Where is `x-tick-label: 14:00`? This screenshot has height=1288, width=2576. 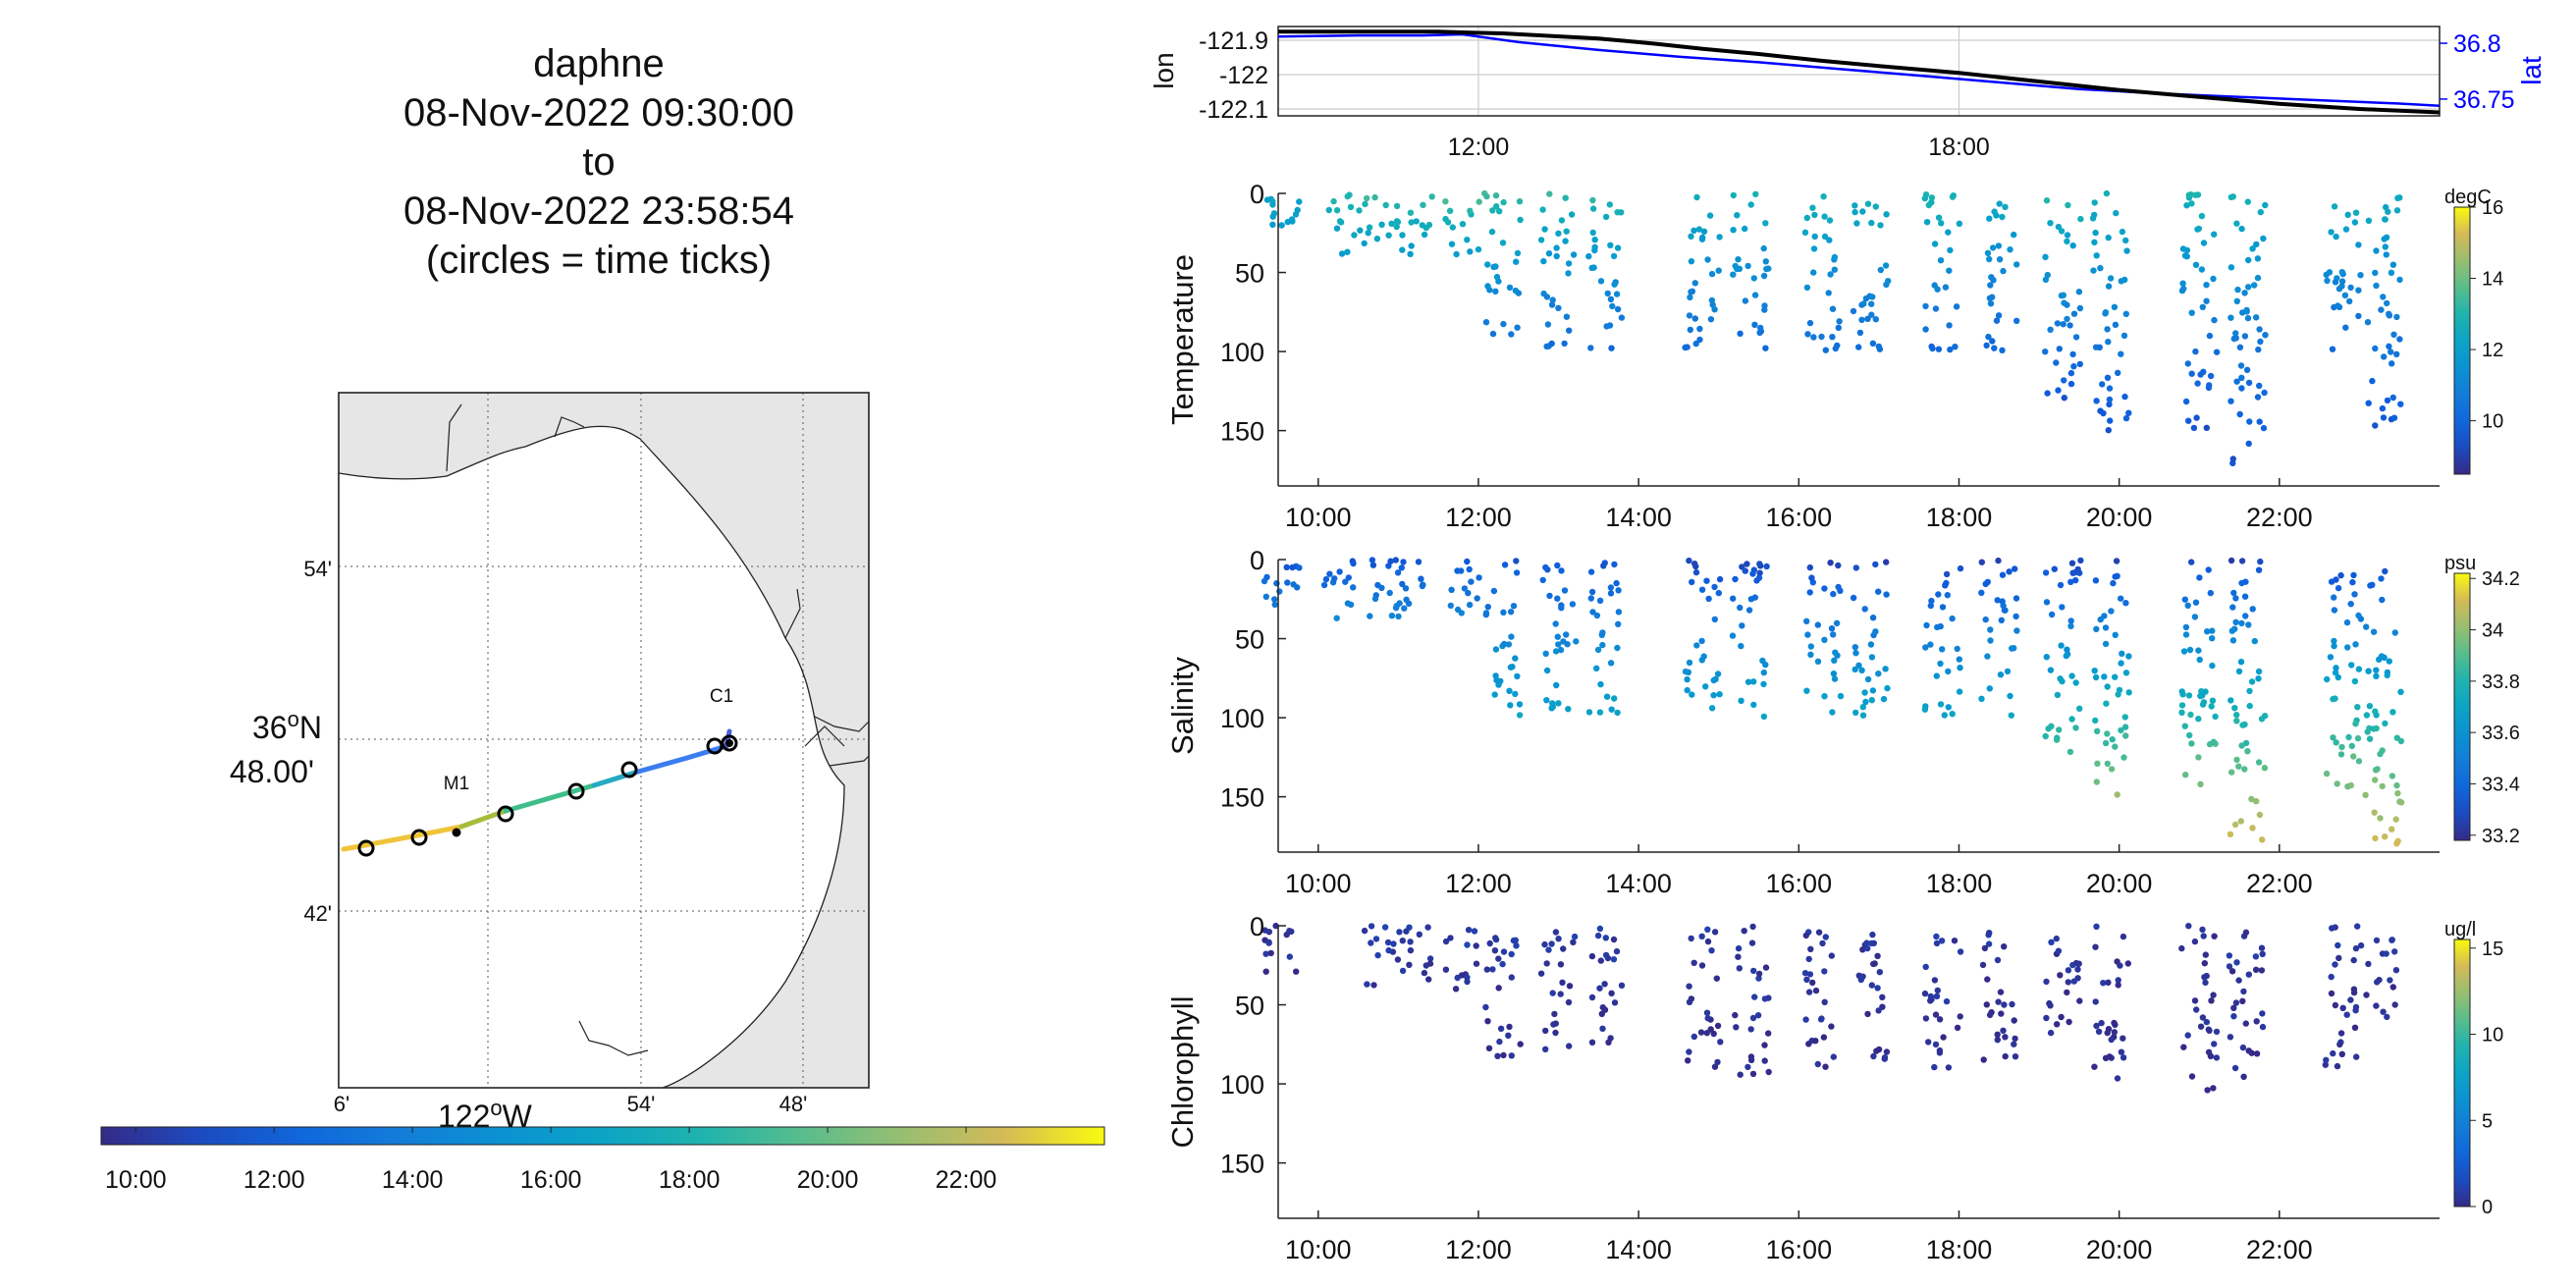
x-tick-label: 14:00 is located at coordinates (1638, 883).